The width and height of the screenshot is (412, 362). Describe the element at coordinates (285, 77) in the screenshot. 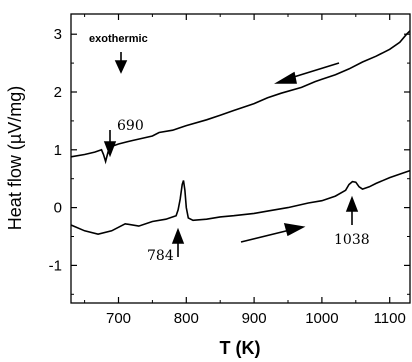

I see `cooling-direction-arrowhead` at that location.